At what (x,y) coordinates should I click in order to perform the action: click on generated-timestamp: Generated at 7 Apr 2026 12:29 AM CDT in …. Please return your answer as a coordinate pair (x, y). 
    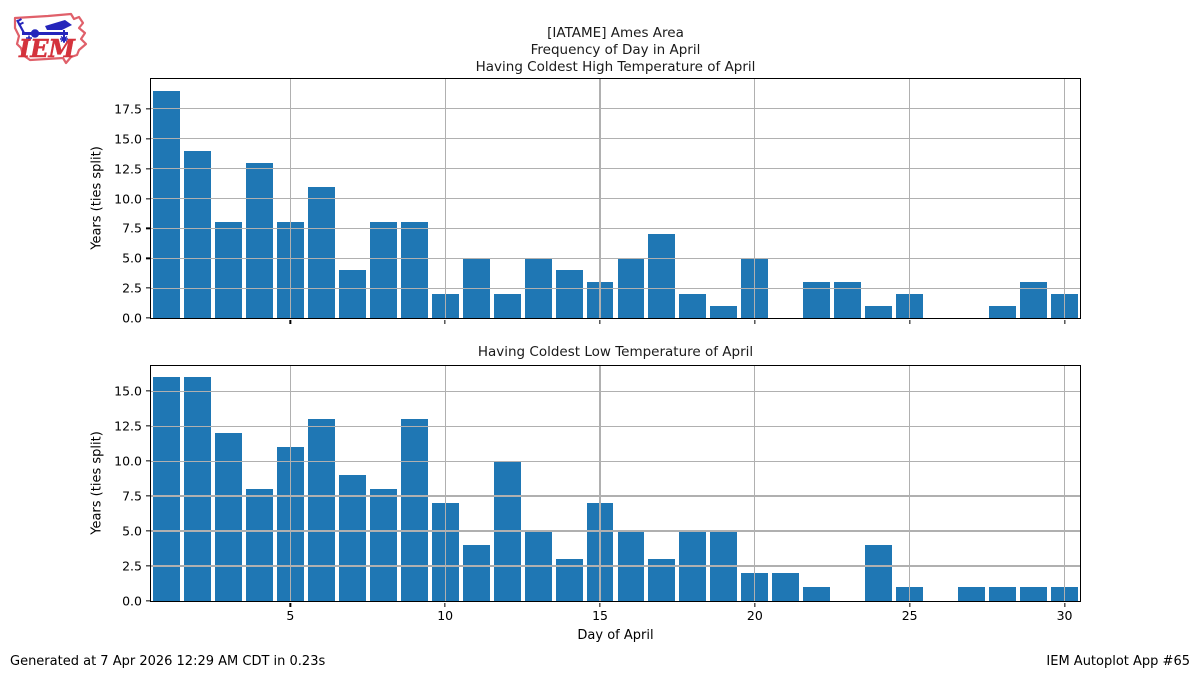
    Looking at the image, I should click on (168, 661).